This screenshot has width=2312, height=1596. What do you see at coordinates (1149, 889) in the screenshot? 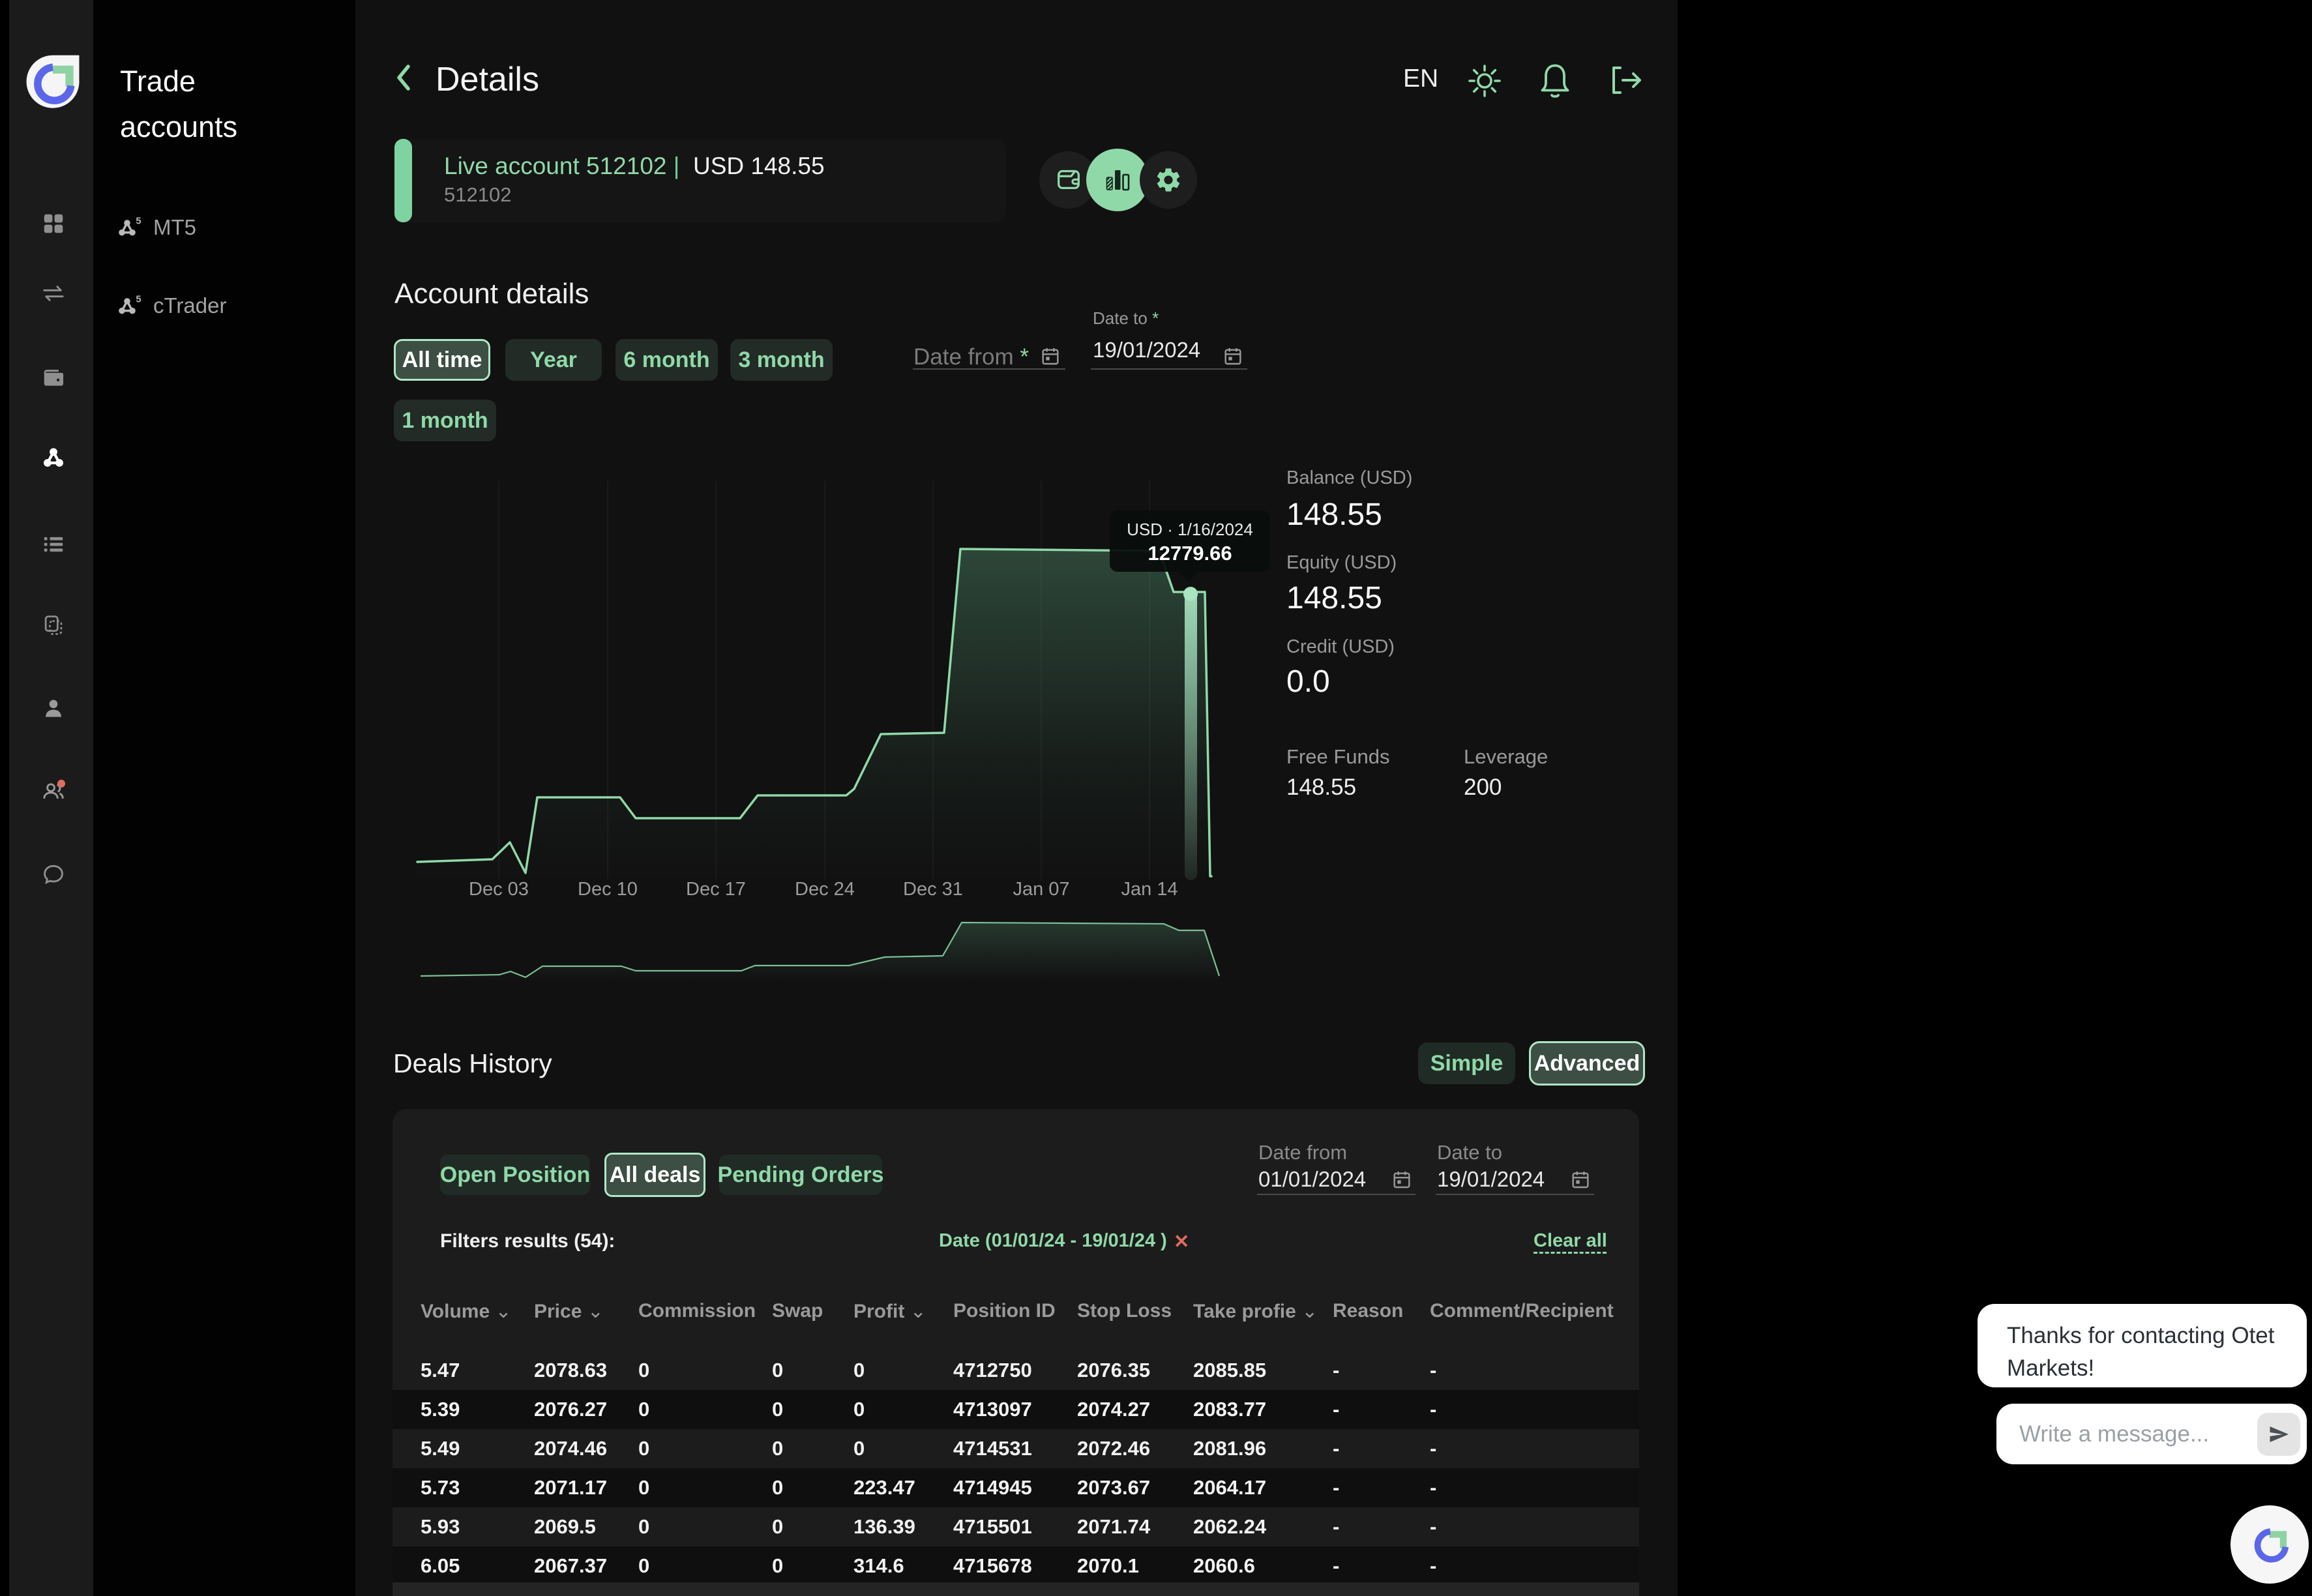
I see `svg-text: Jan 14` at bounding box center [1149, 889].